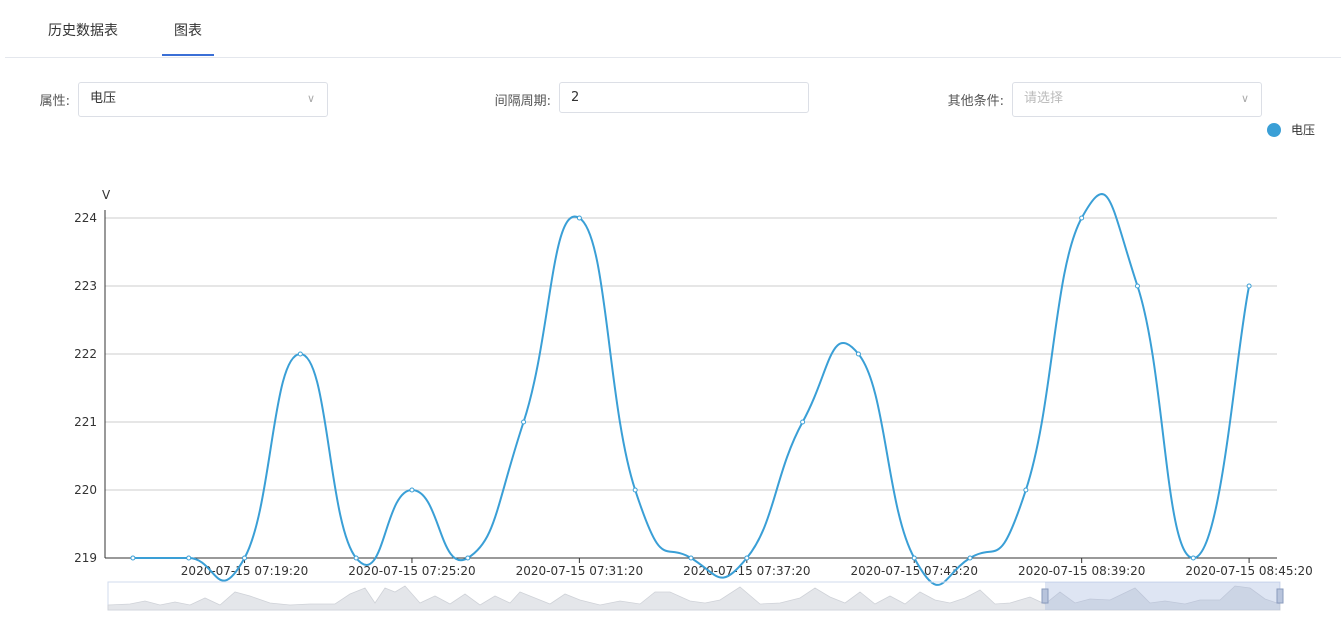 The height and width of the screenshot is (623, 1341). What do you see at coordinates (188, 31) in the screenshot?
I see `tab-active: 图表` at bounding box center [188, 31].